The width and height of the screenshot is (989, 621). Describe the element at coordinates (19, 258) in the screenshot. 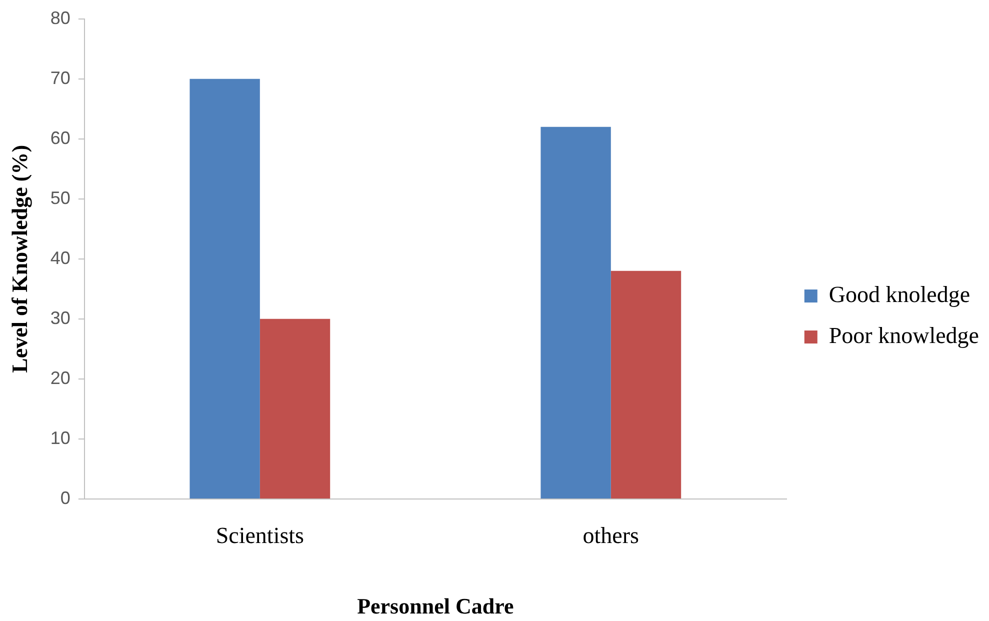

I see `y-axis-title: Level of Knowledge (%)` at that location.